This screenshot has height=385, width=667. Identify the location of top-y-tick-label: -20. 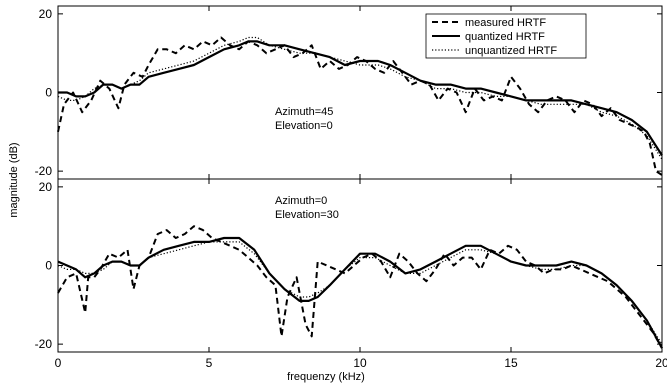
(44, 171).